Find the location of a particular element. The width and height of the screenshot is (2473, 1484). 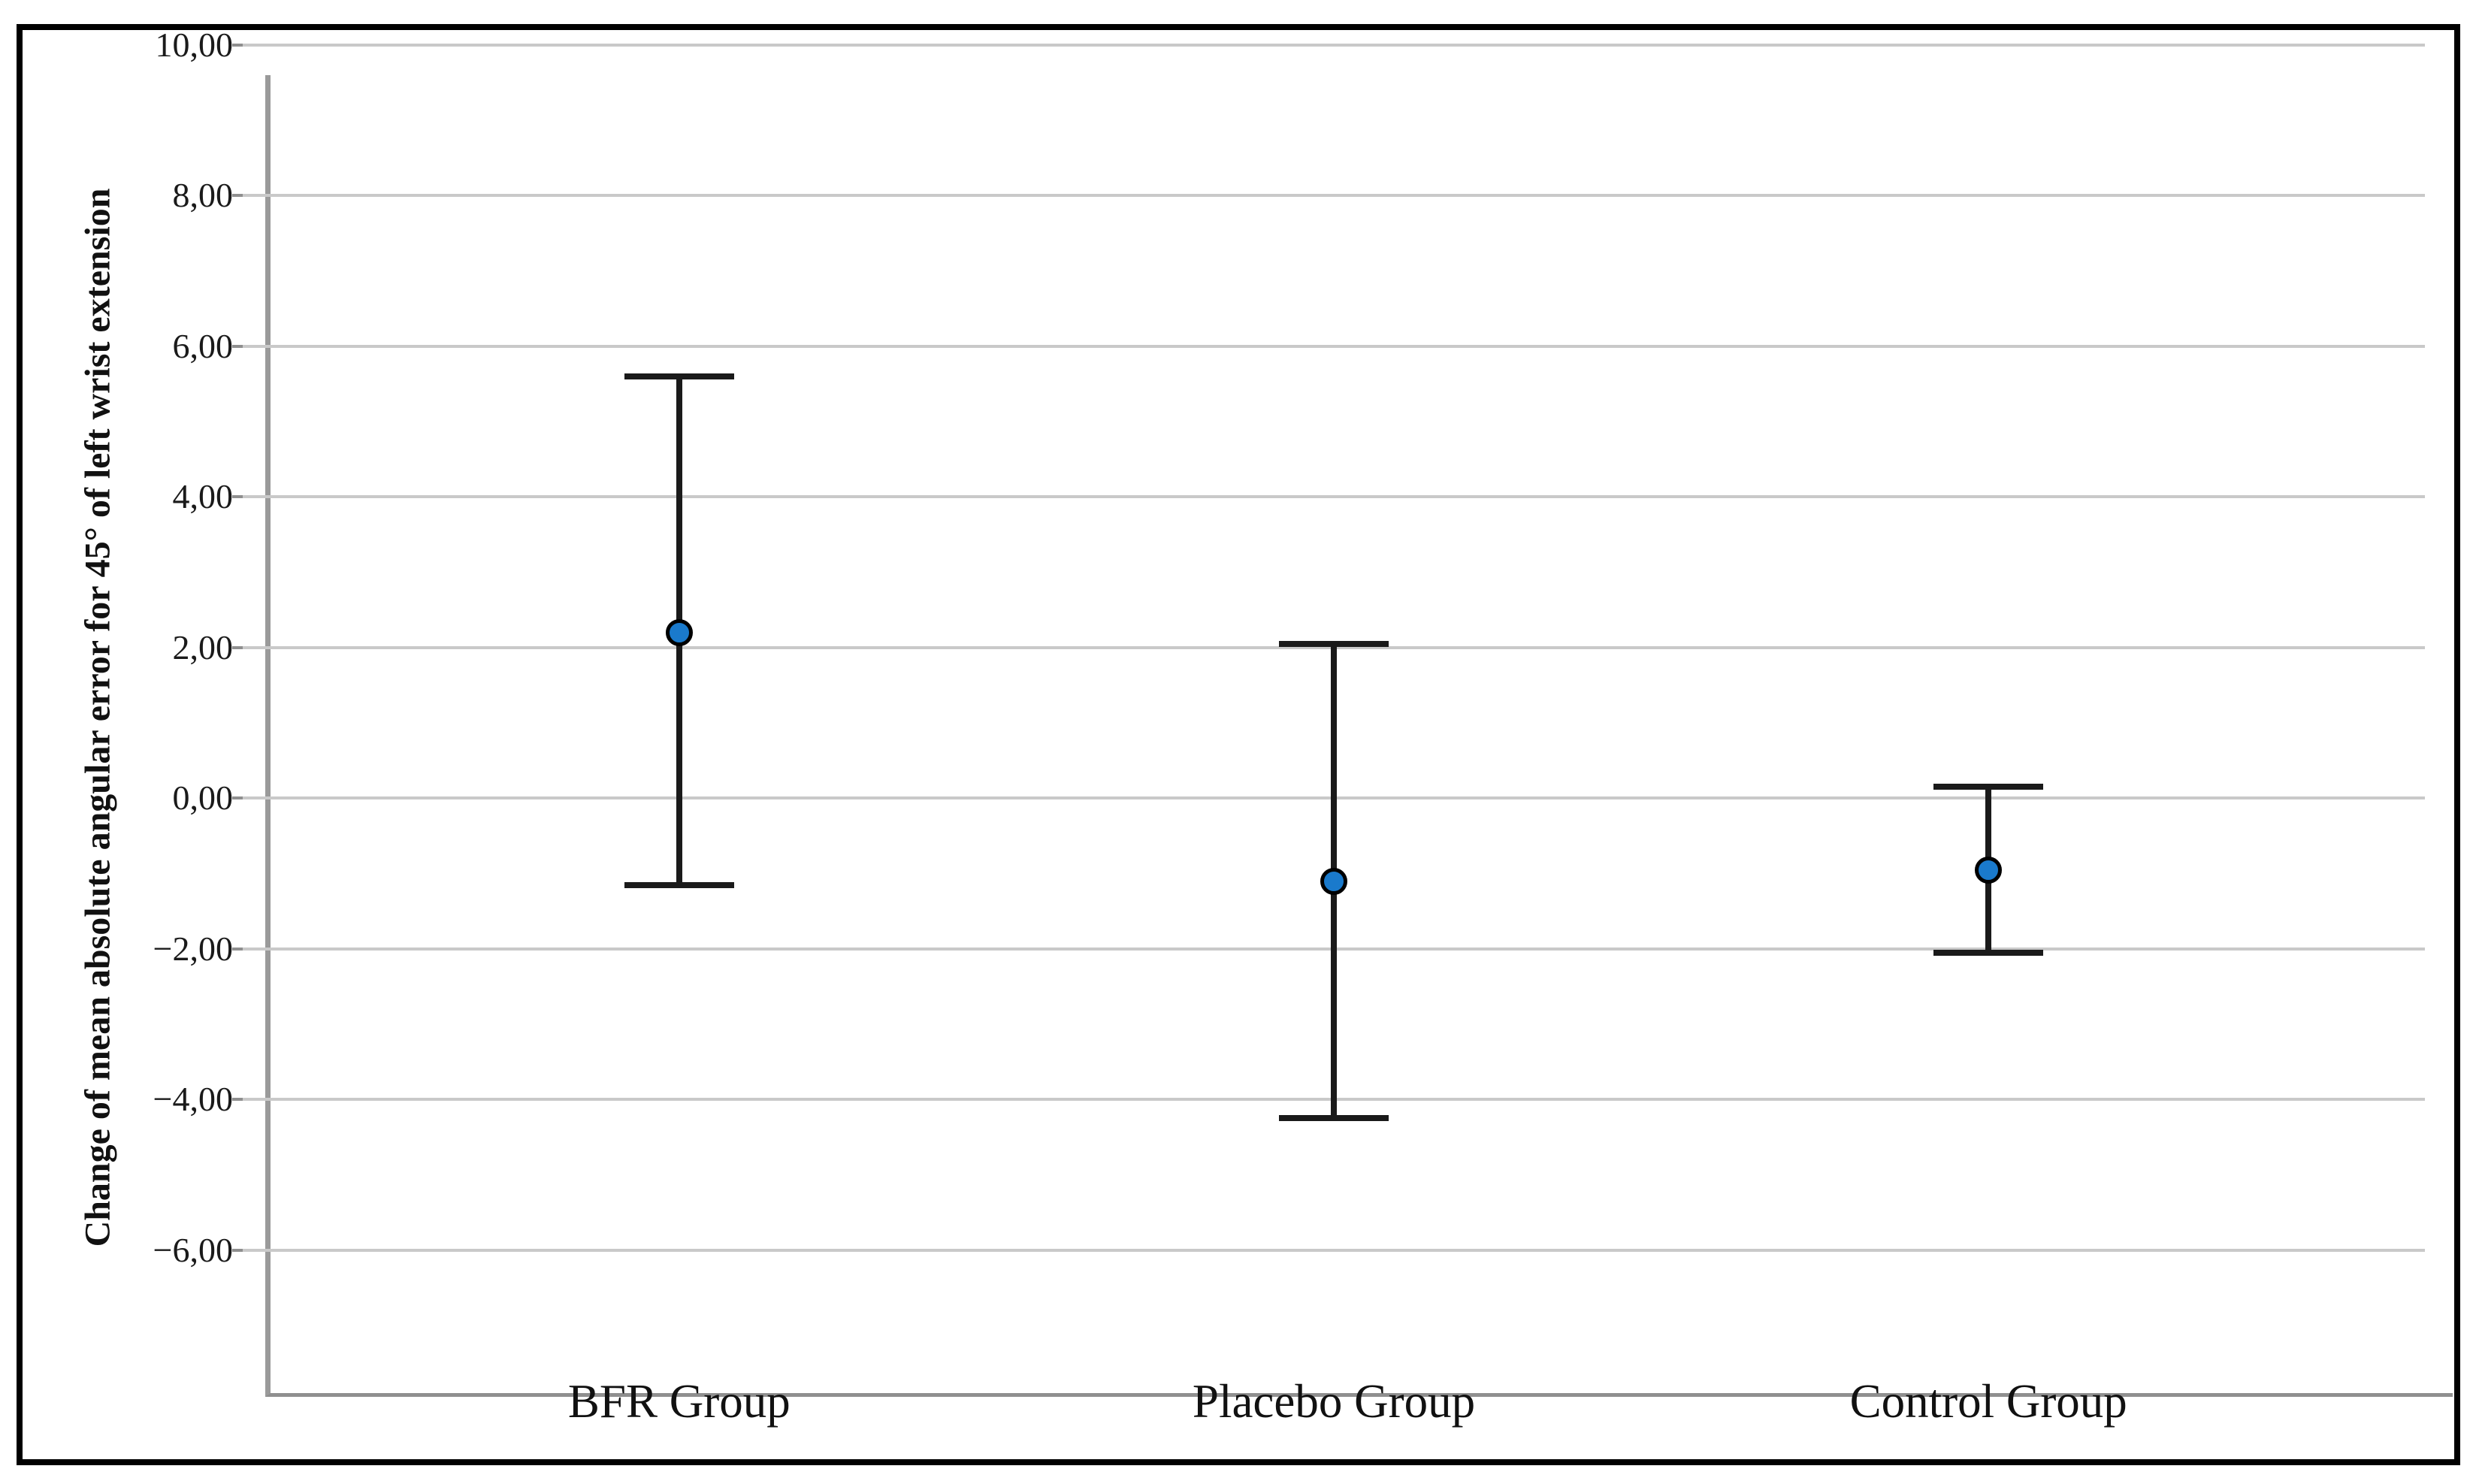

y-tick-label: 8,00 is located at coordinates (203, 196).